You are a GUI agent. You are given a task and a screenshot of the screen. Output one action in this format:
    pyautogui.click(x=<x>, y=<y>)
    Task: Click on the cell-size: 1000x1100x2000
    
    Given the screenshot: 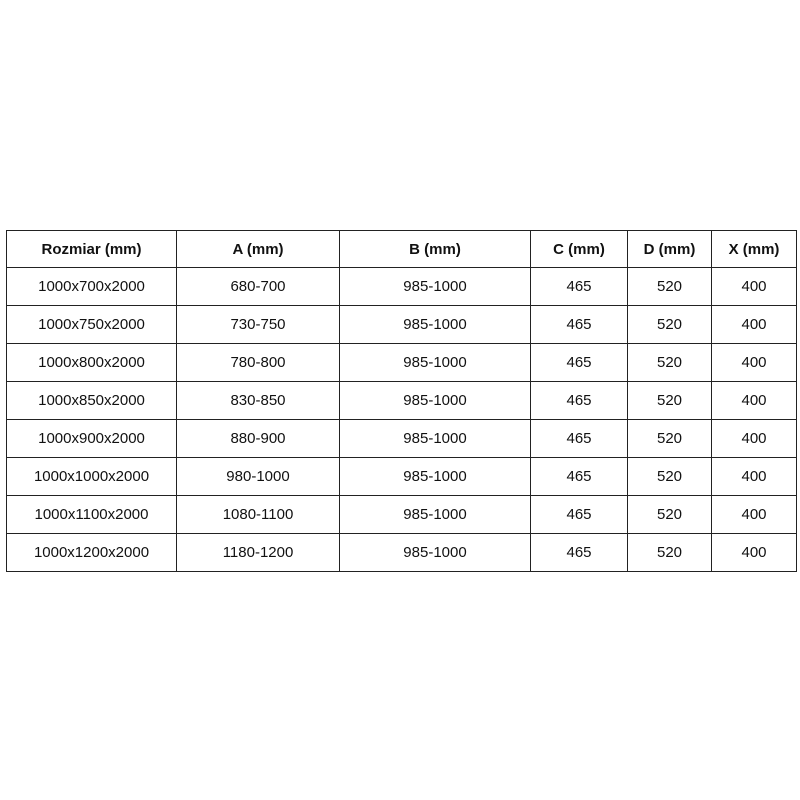 What is the action you would take?
    pyautogui.click(x=91, y=514)
    